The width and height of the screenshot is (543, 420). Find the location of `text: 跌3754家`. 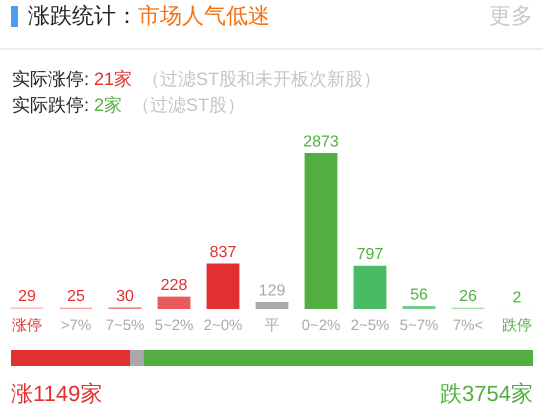

text: 跌3754家 is located at coordinates (486, 393).